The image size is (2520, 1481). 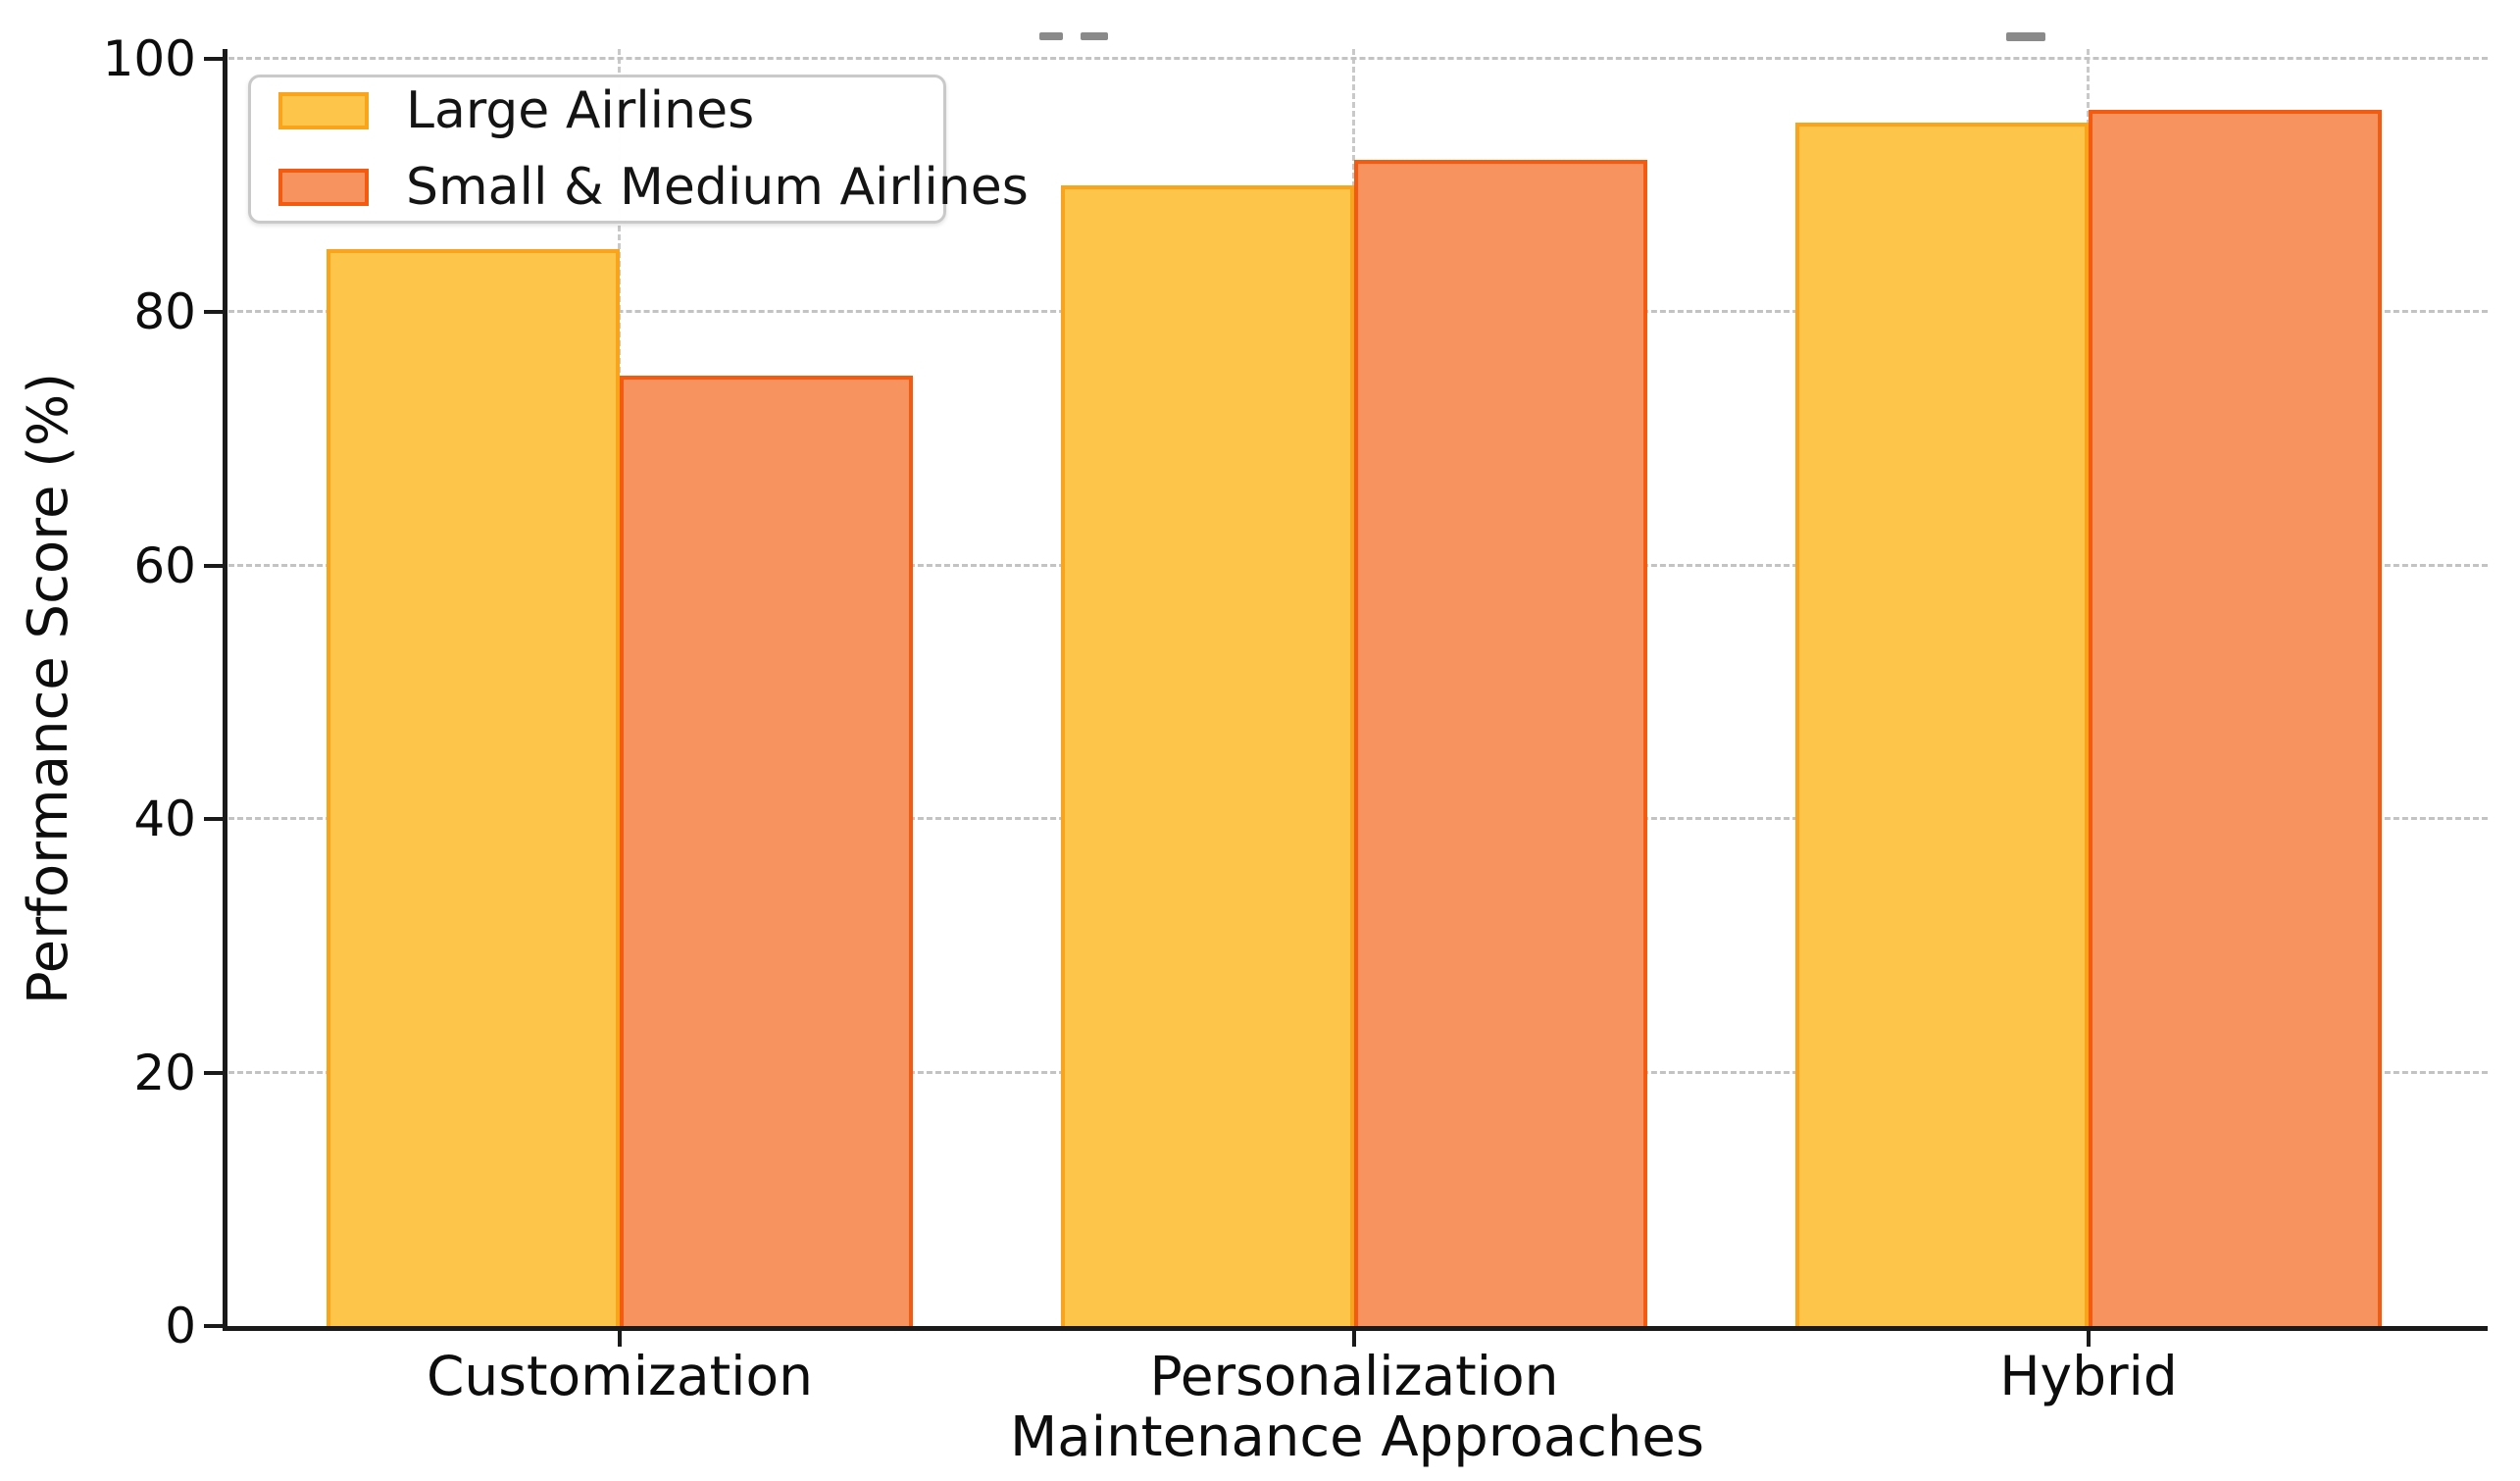 What do you see at coordinates (1207, 755) in the screenshot?
I see `bar-large-airlines-personalization` at bounding box center [1207, 755].